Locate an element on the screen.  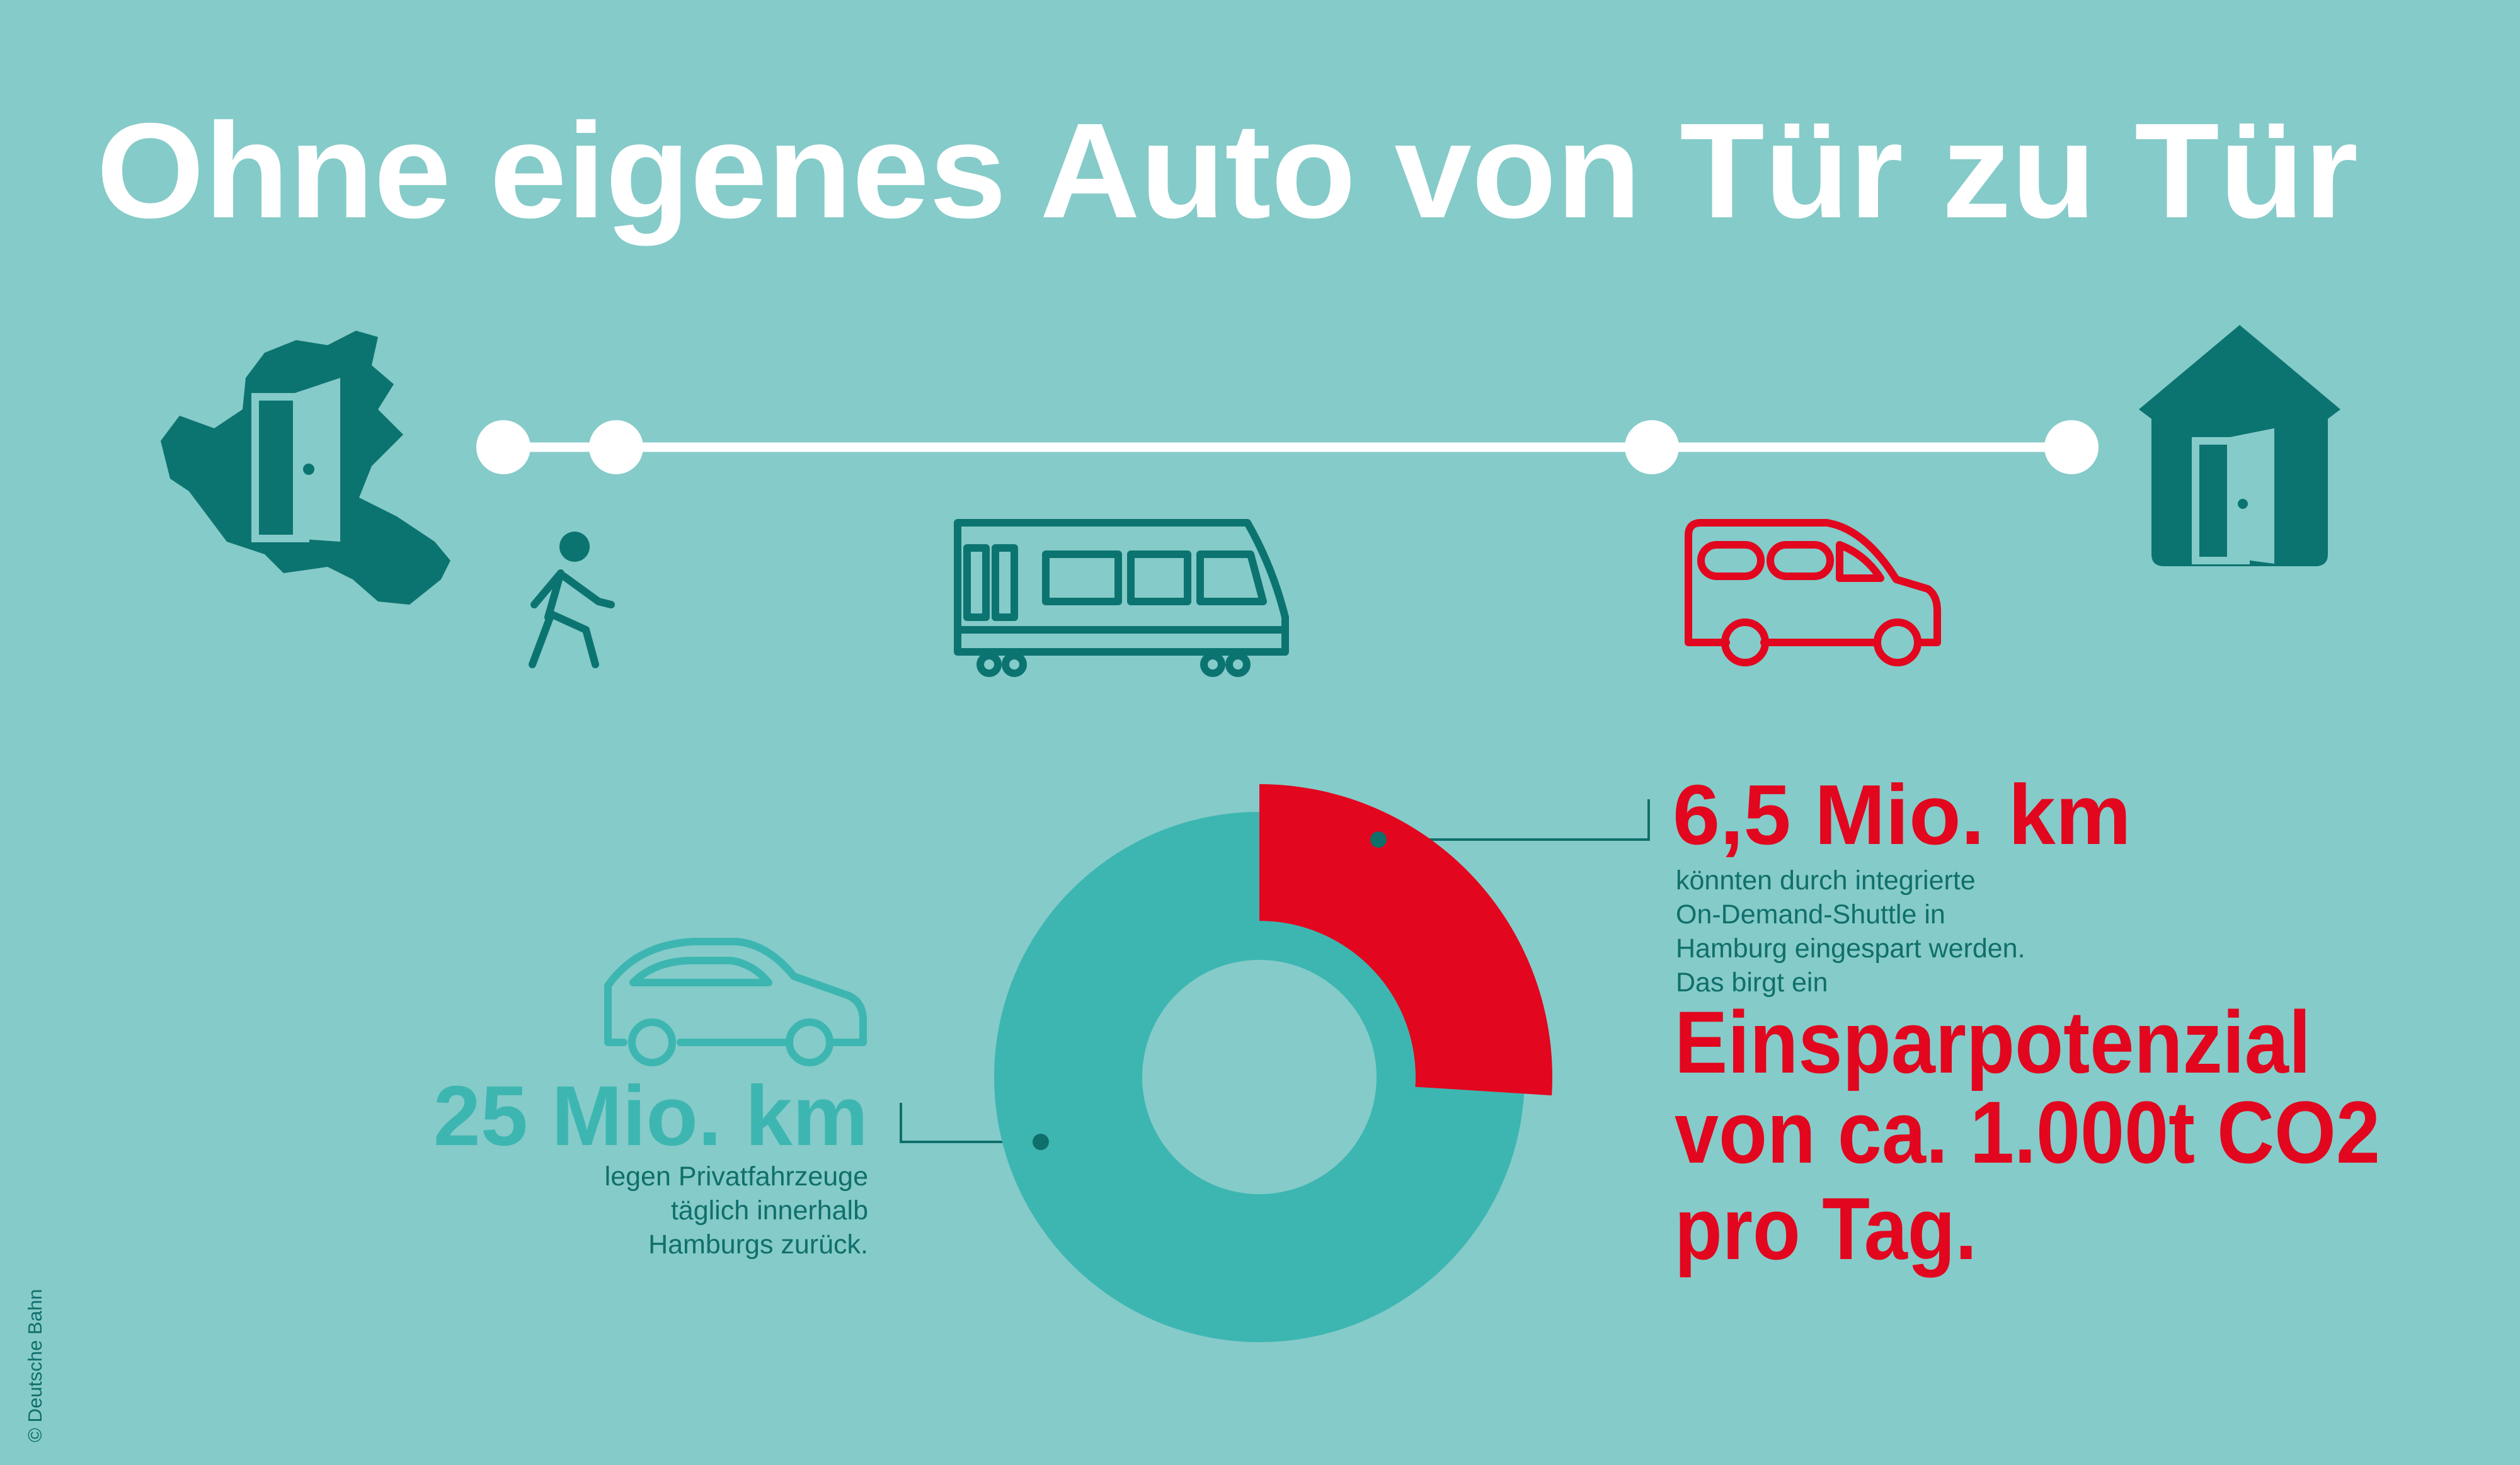
description-line: legen Privatfahrzeuge is located at coordinates (736, 1176).